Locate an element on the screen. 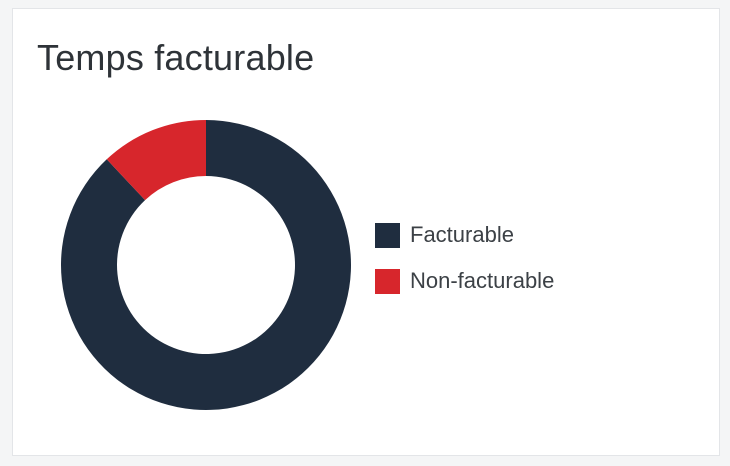 The image size is (730, 466). legend-item-facturable: Facturable is located at coordinates (464, 235).